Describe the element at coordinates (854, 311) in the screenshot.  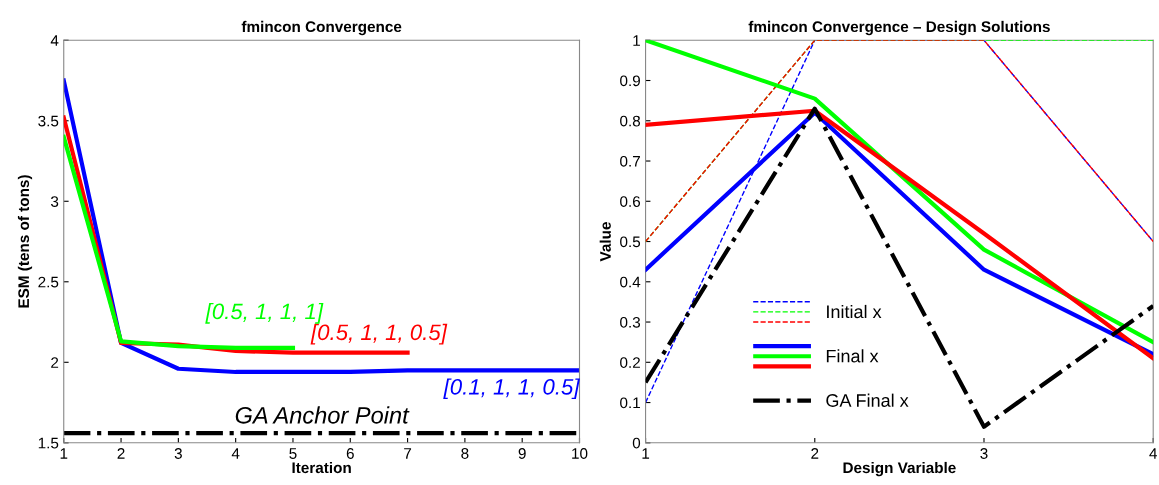
I see `legend-label: Initial x` at that location.